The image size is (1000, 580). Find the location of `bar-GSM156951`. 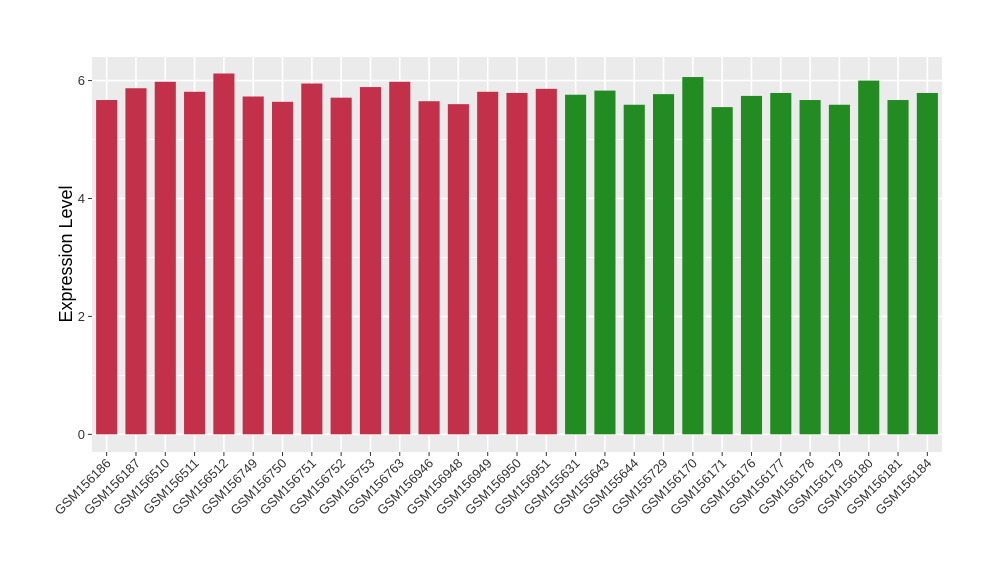

bar-GSM156951 is located at coordinates (546, 261).